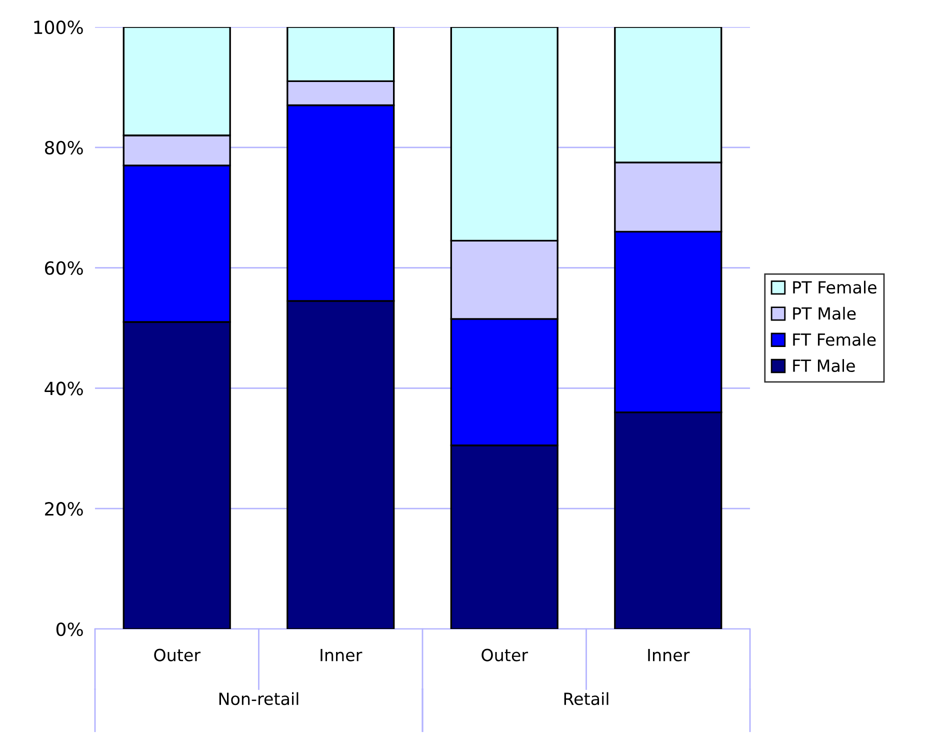 This screenshot has width=936, height=738. Describe the element at coordinates (824, 313) in the screenshot. I see `legend-label: PT Male` at that location.